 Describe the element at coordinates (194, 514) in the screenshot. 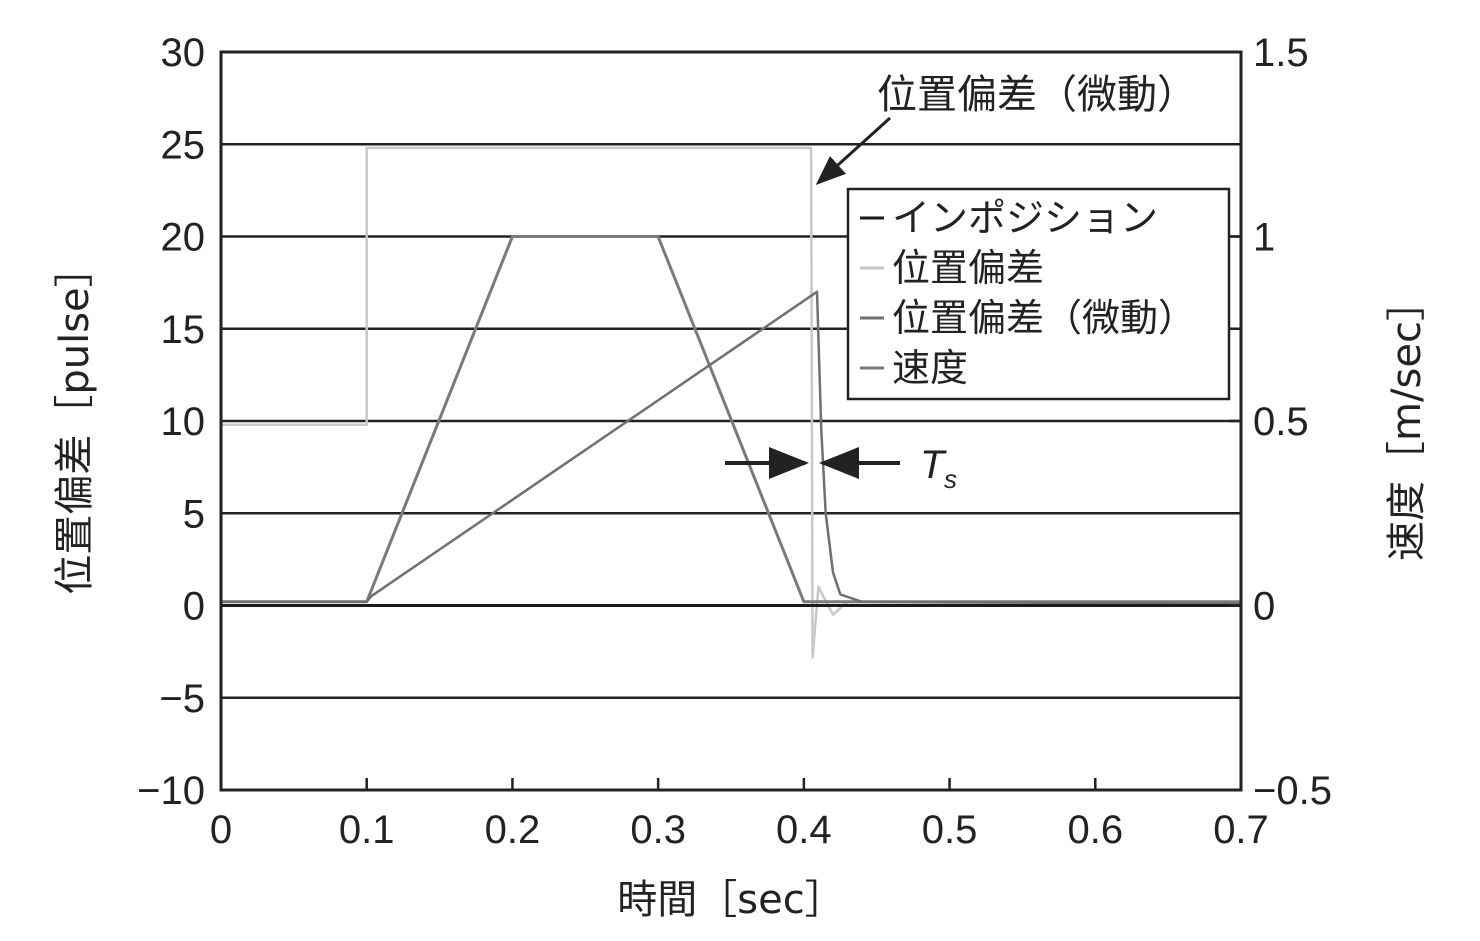

I see `y-left-tick-label: 5` at that location.